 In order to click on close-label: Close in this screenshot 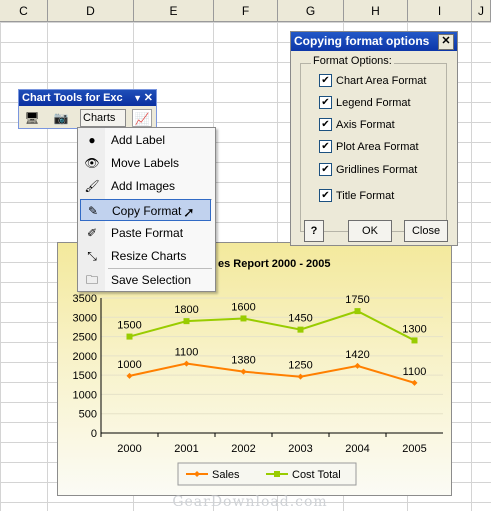, I will do `click(426, 231)`.